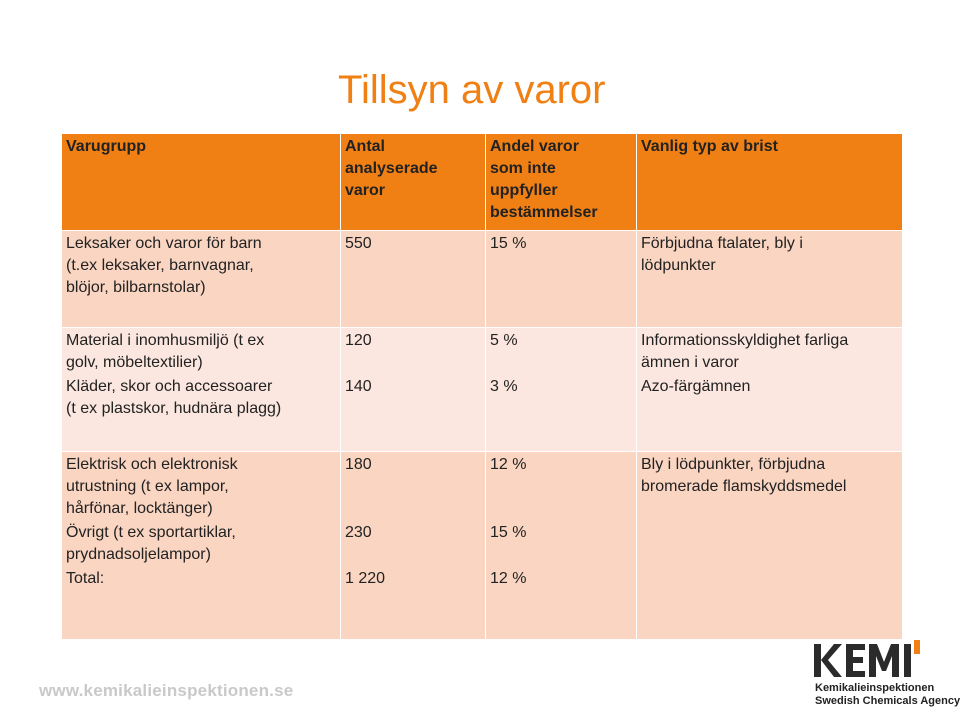 This screenshot has height=707, width=960. Describe the element at coordinates (561, 389) in the screenshot. I see `cell-share: 5 % 3 %` at that location.